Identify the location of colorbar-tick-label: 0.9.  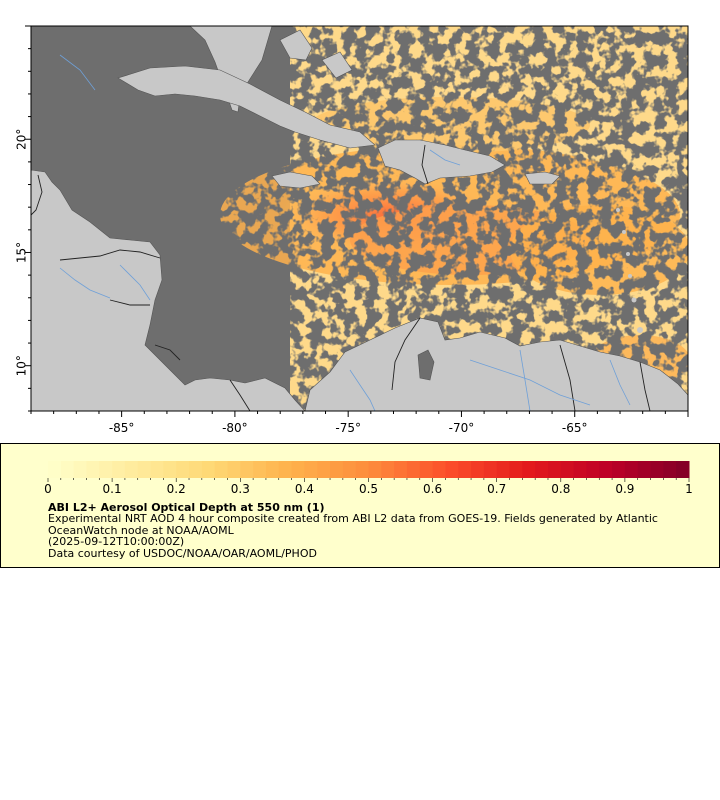
(624, 489).